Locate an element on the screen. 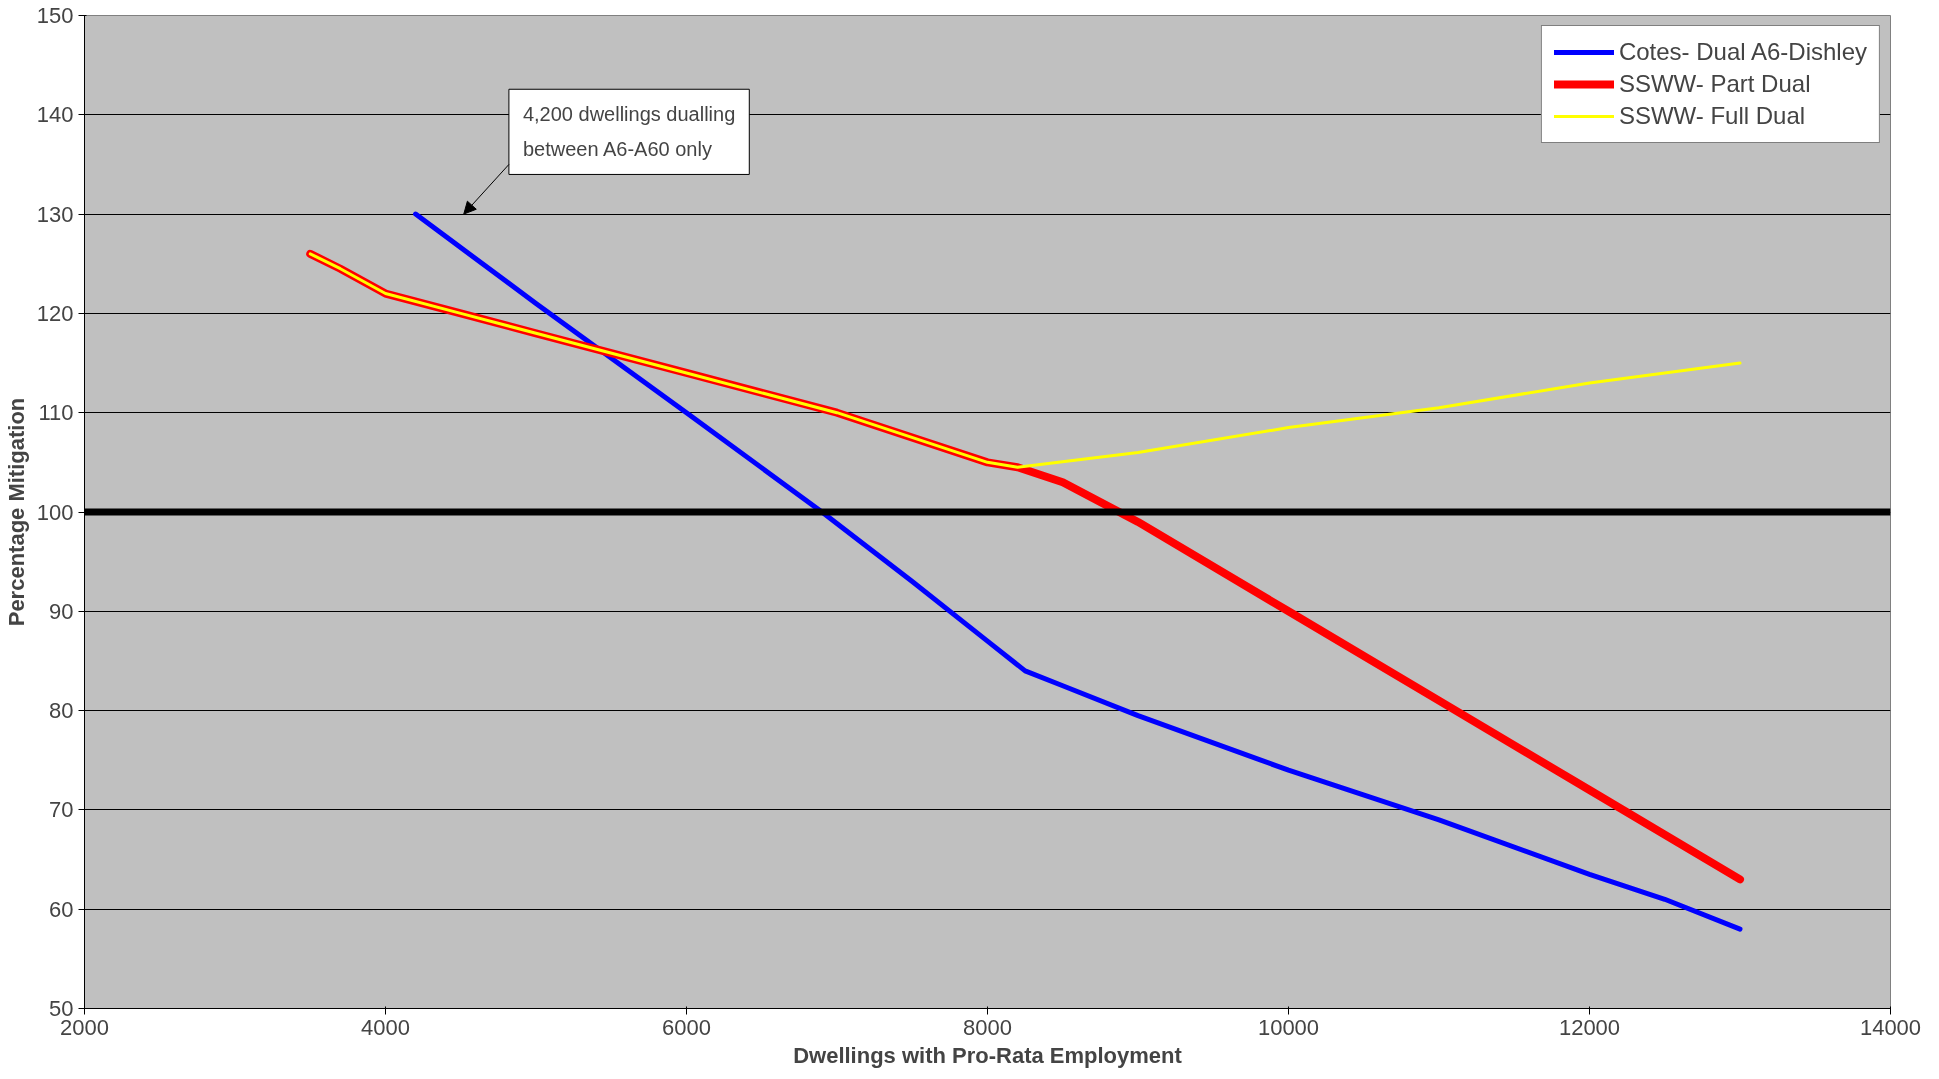 The height and width of the screenshot is (1079, 1939). x-tick-label: 10000 is located at coordinates (1288, 1027).